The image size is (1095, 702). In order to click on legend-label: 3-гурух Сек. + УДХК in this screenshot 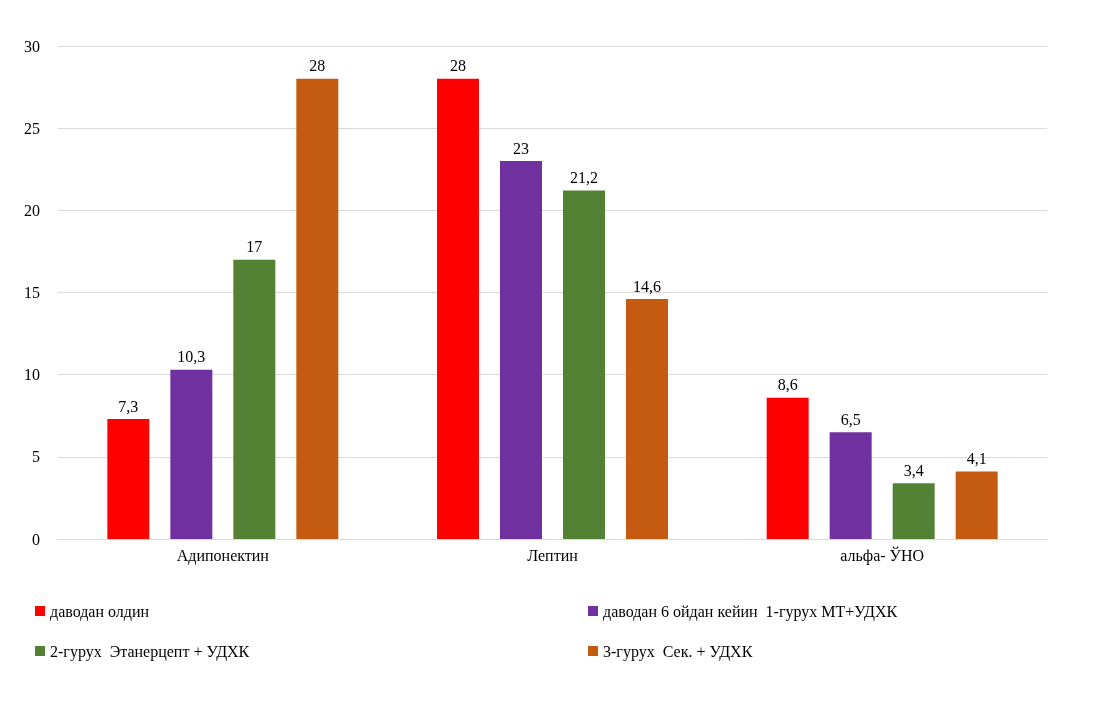, I will do `click(678, 651)`.